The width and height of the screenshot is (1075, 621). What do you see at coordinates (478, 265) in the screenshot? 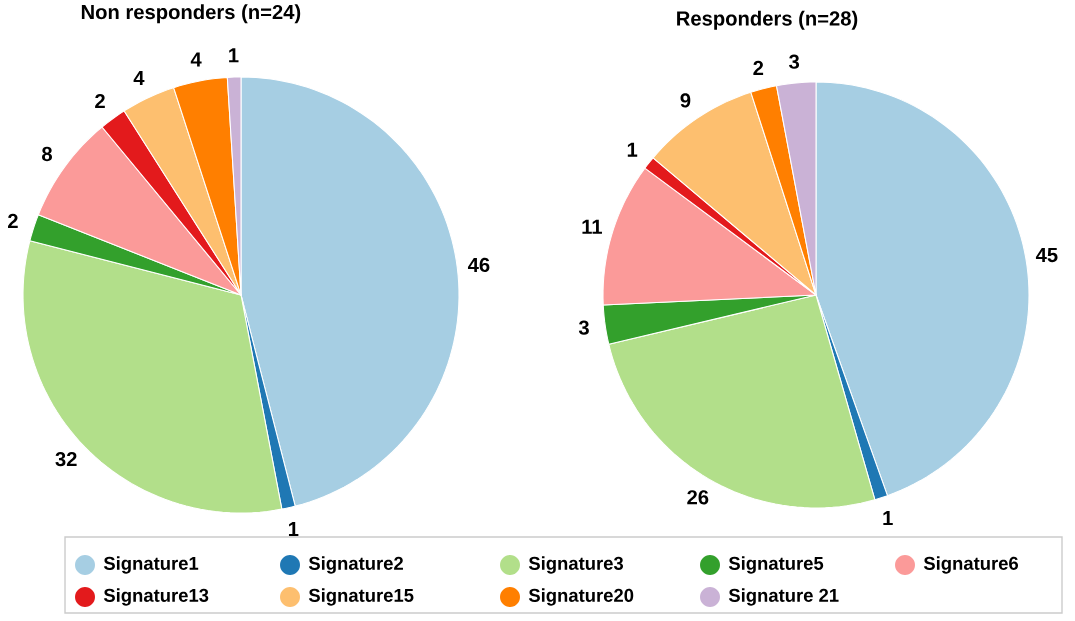
I see `data-label: 46` at bounding box center [478, 265].